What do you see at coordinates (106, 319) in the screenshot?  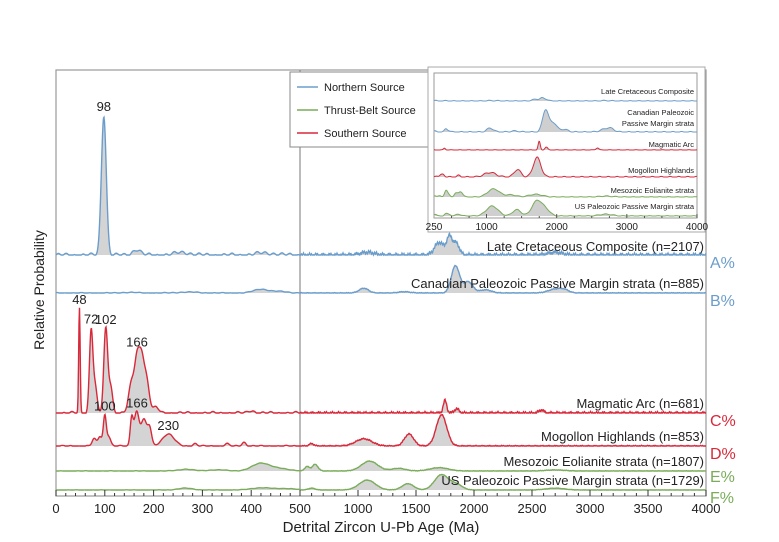 I see `peak-label: 102` at bounding box center [106, 319].